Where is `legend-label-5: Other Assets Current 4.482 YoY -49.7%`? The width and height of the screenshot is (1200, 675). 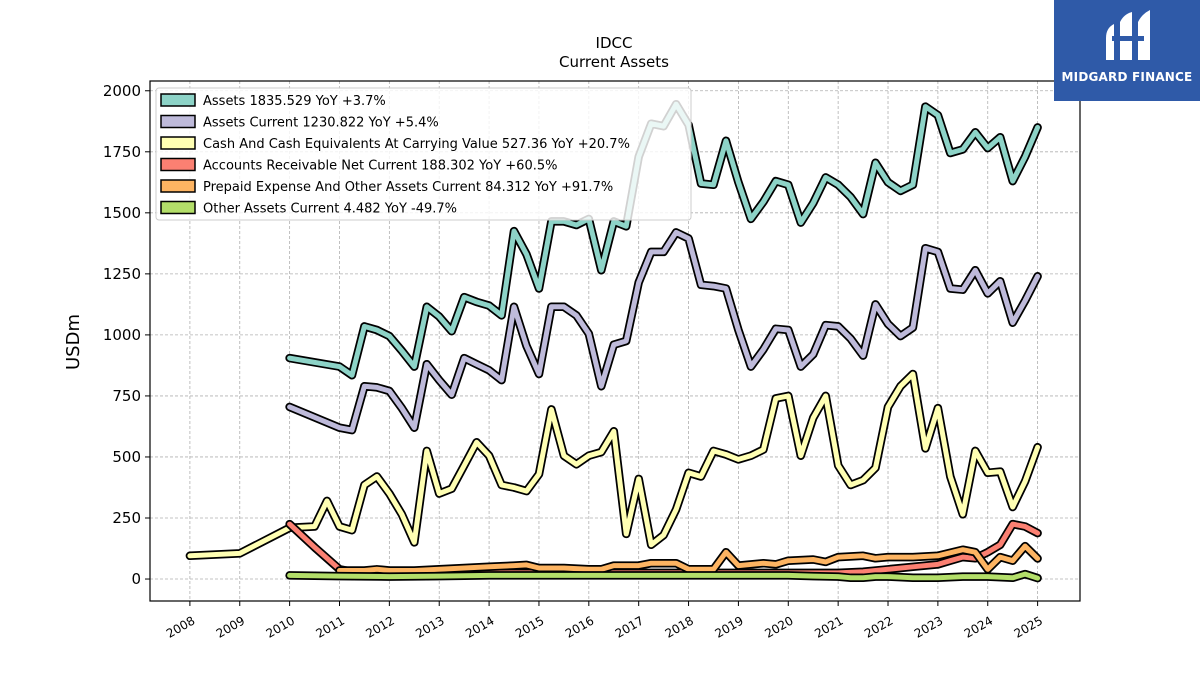
legend-label-5: Other Assets Current 4.482 YoY -49.7% is located at coordinates (330, 209).